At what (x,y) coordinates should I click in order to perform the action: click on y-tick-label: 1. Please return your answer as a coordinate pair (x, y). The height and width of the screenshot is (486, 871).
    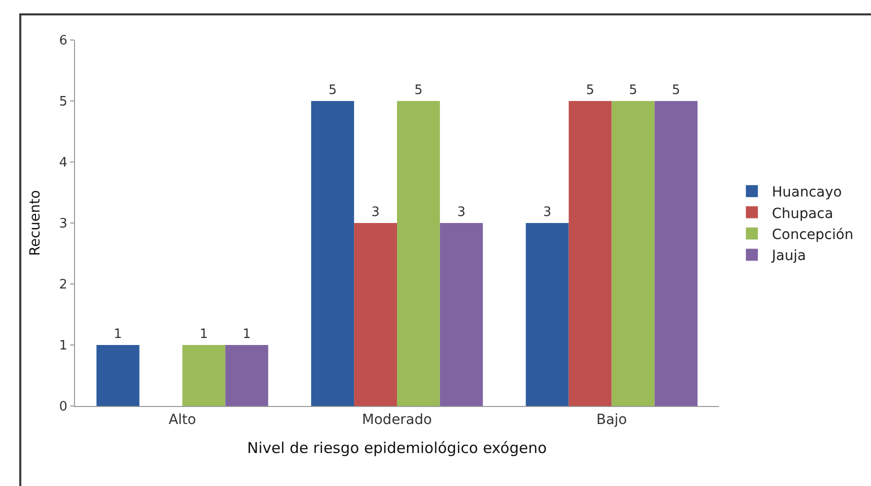
    Looking at the image, I should click on (63, 346).